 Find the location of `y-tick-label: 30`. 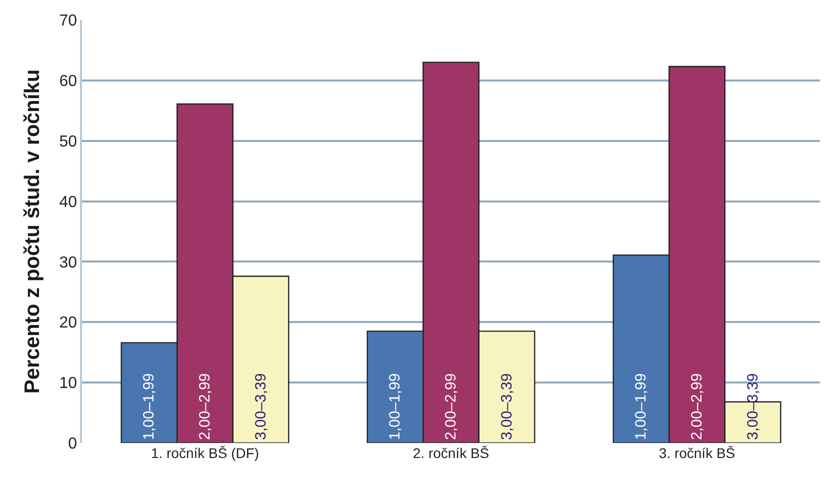

y-tick-label: 30 is located at coordinates (68, 263).